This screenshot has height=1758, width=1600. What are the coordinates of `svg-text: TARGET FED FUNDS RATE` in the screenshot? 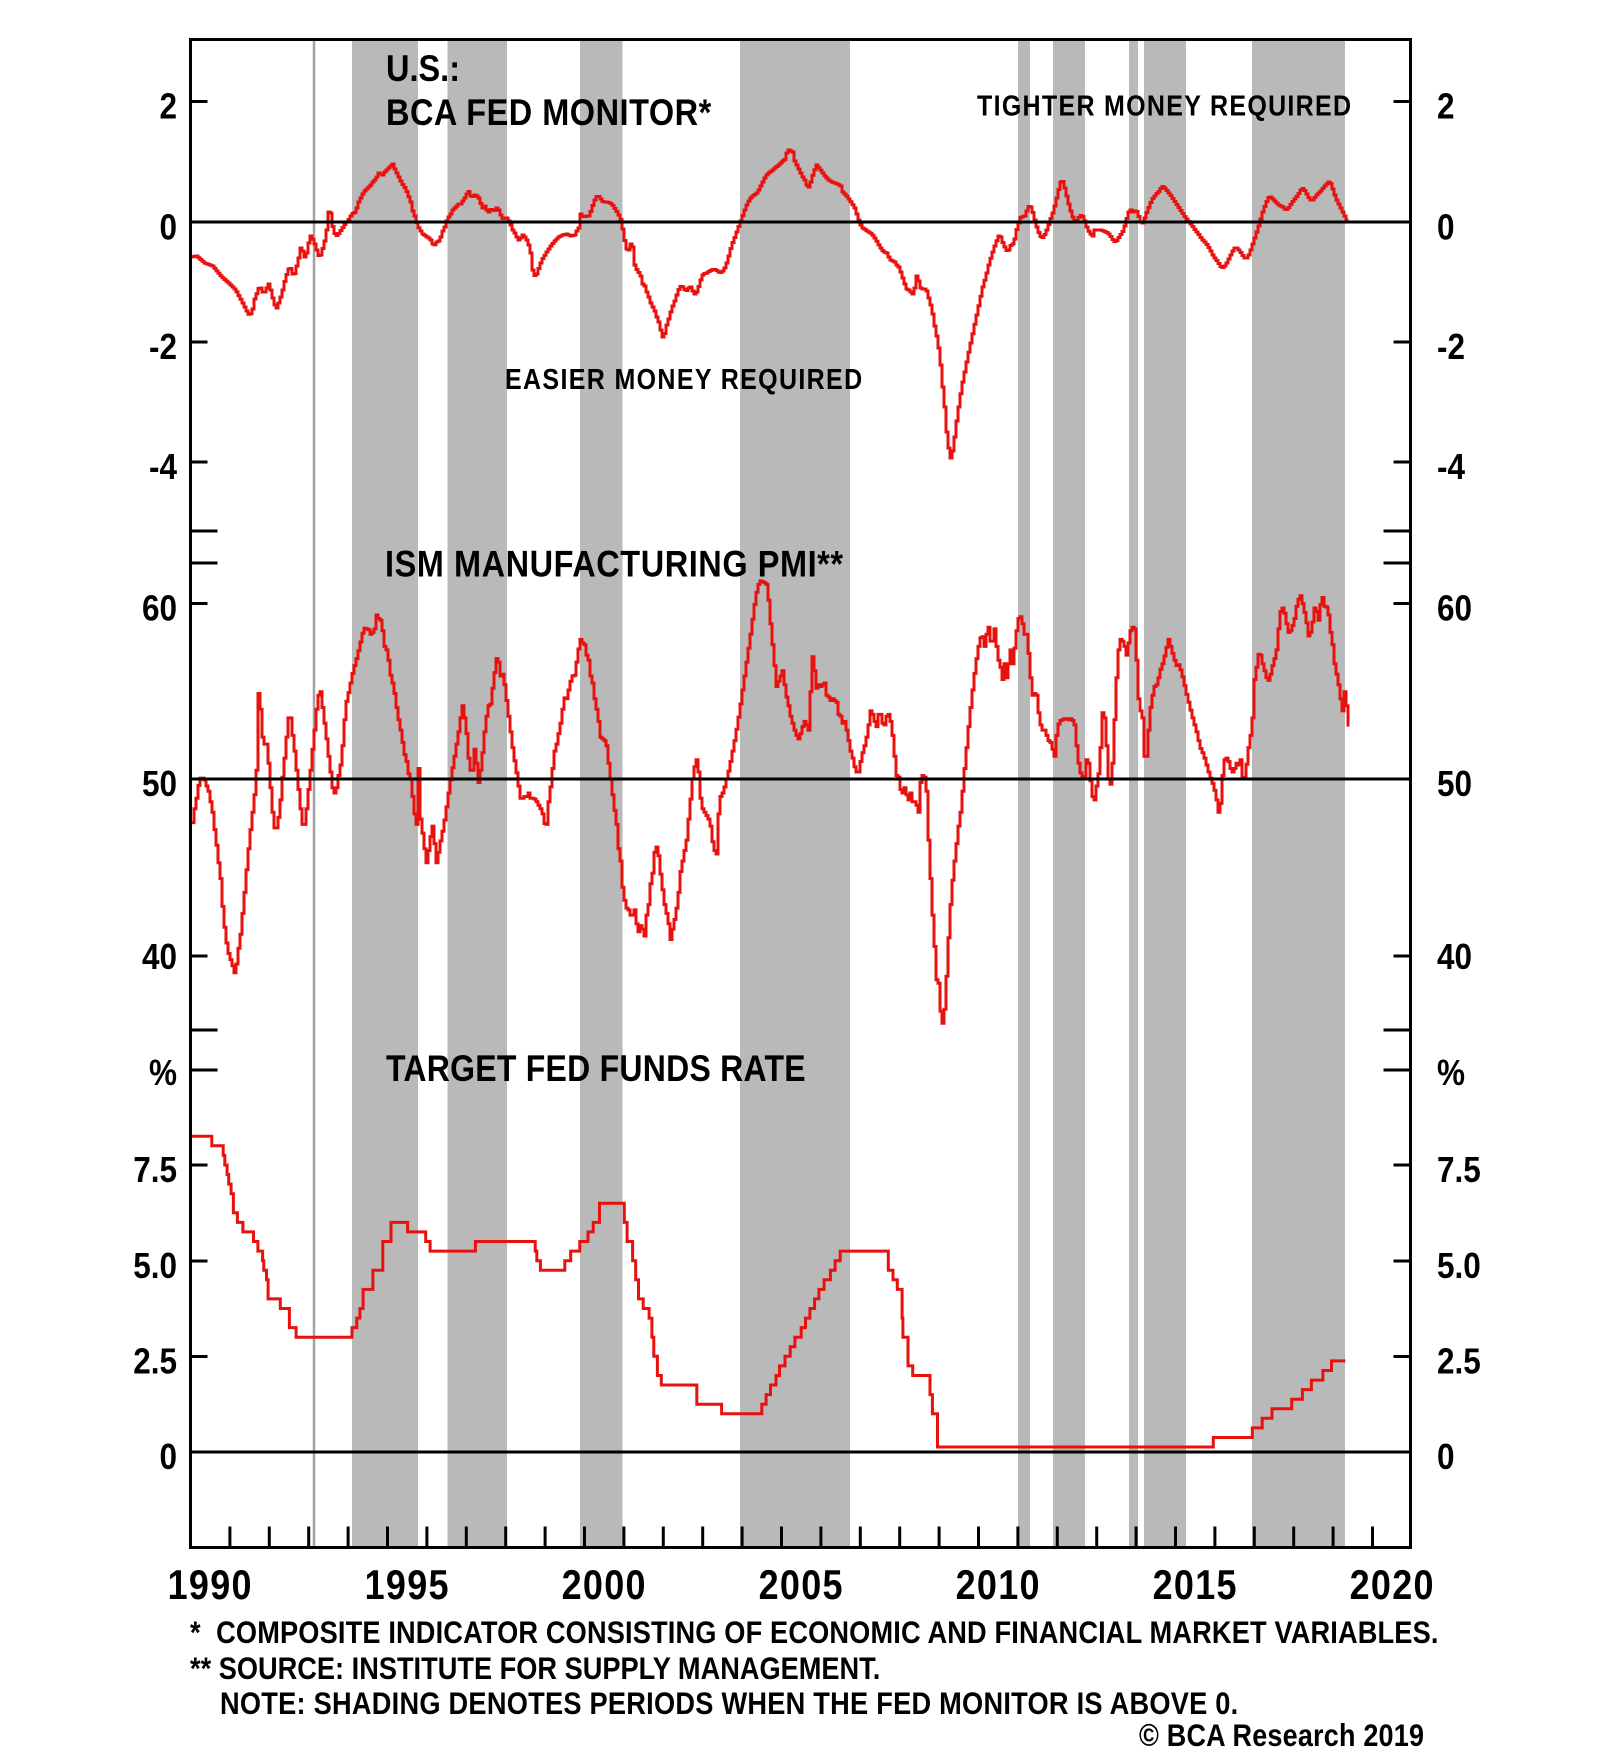 It's located at (596, 1069).